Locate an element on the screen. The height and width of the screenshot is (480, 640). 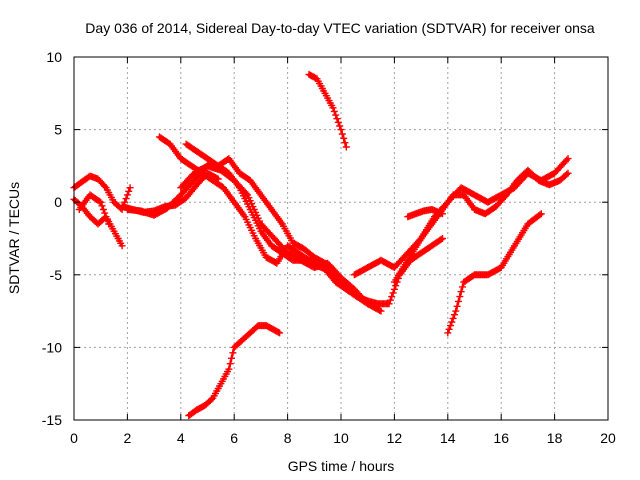
x-tick-label: 2 is located at coordinates (128, 438).